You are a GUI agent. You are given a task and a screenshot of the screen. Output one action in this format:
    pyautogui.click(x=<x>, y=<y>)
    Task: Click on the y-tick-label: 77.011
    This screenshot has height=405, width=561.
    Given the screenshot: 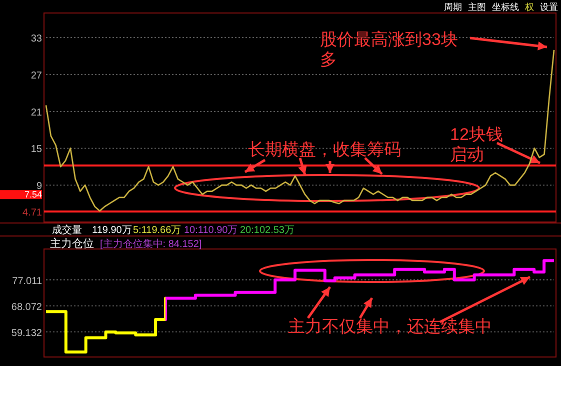 What is the action you would take?
    pyautogui.click(x=27, y=281)
    